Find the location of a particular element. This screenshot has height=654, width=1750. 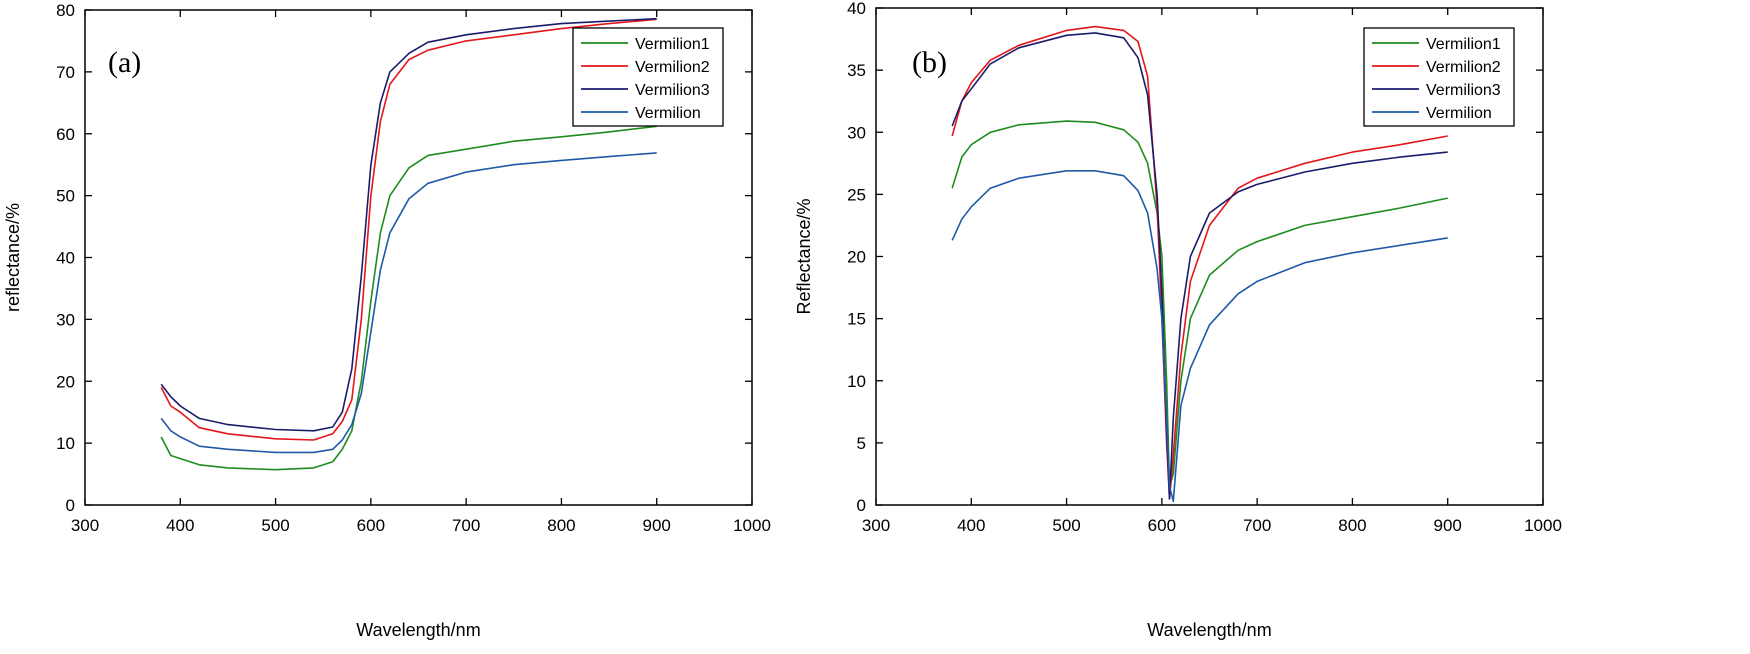

y-tick-label: 60 is located at coordinates (65, 134).